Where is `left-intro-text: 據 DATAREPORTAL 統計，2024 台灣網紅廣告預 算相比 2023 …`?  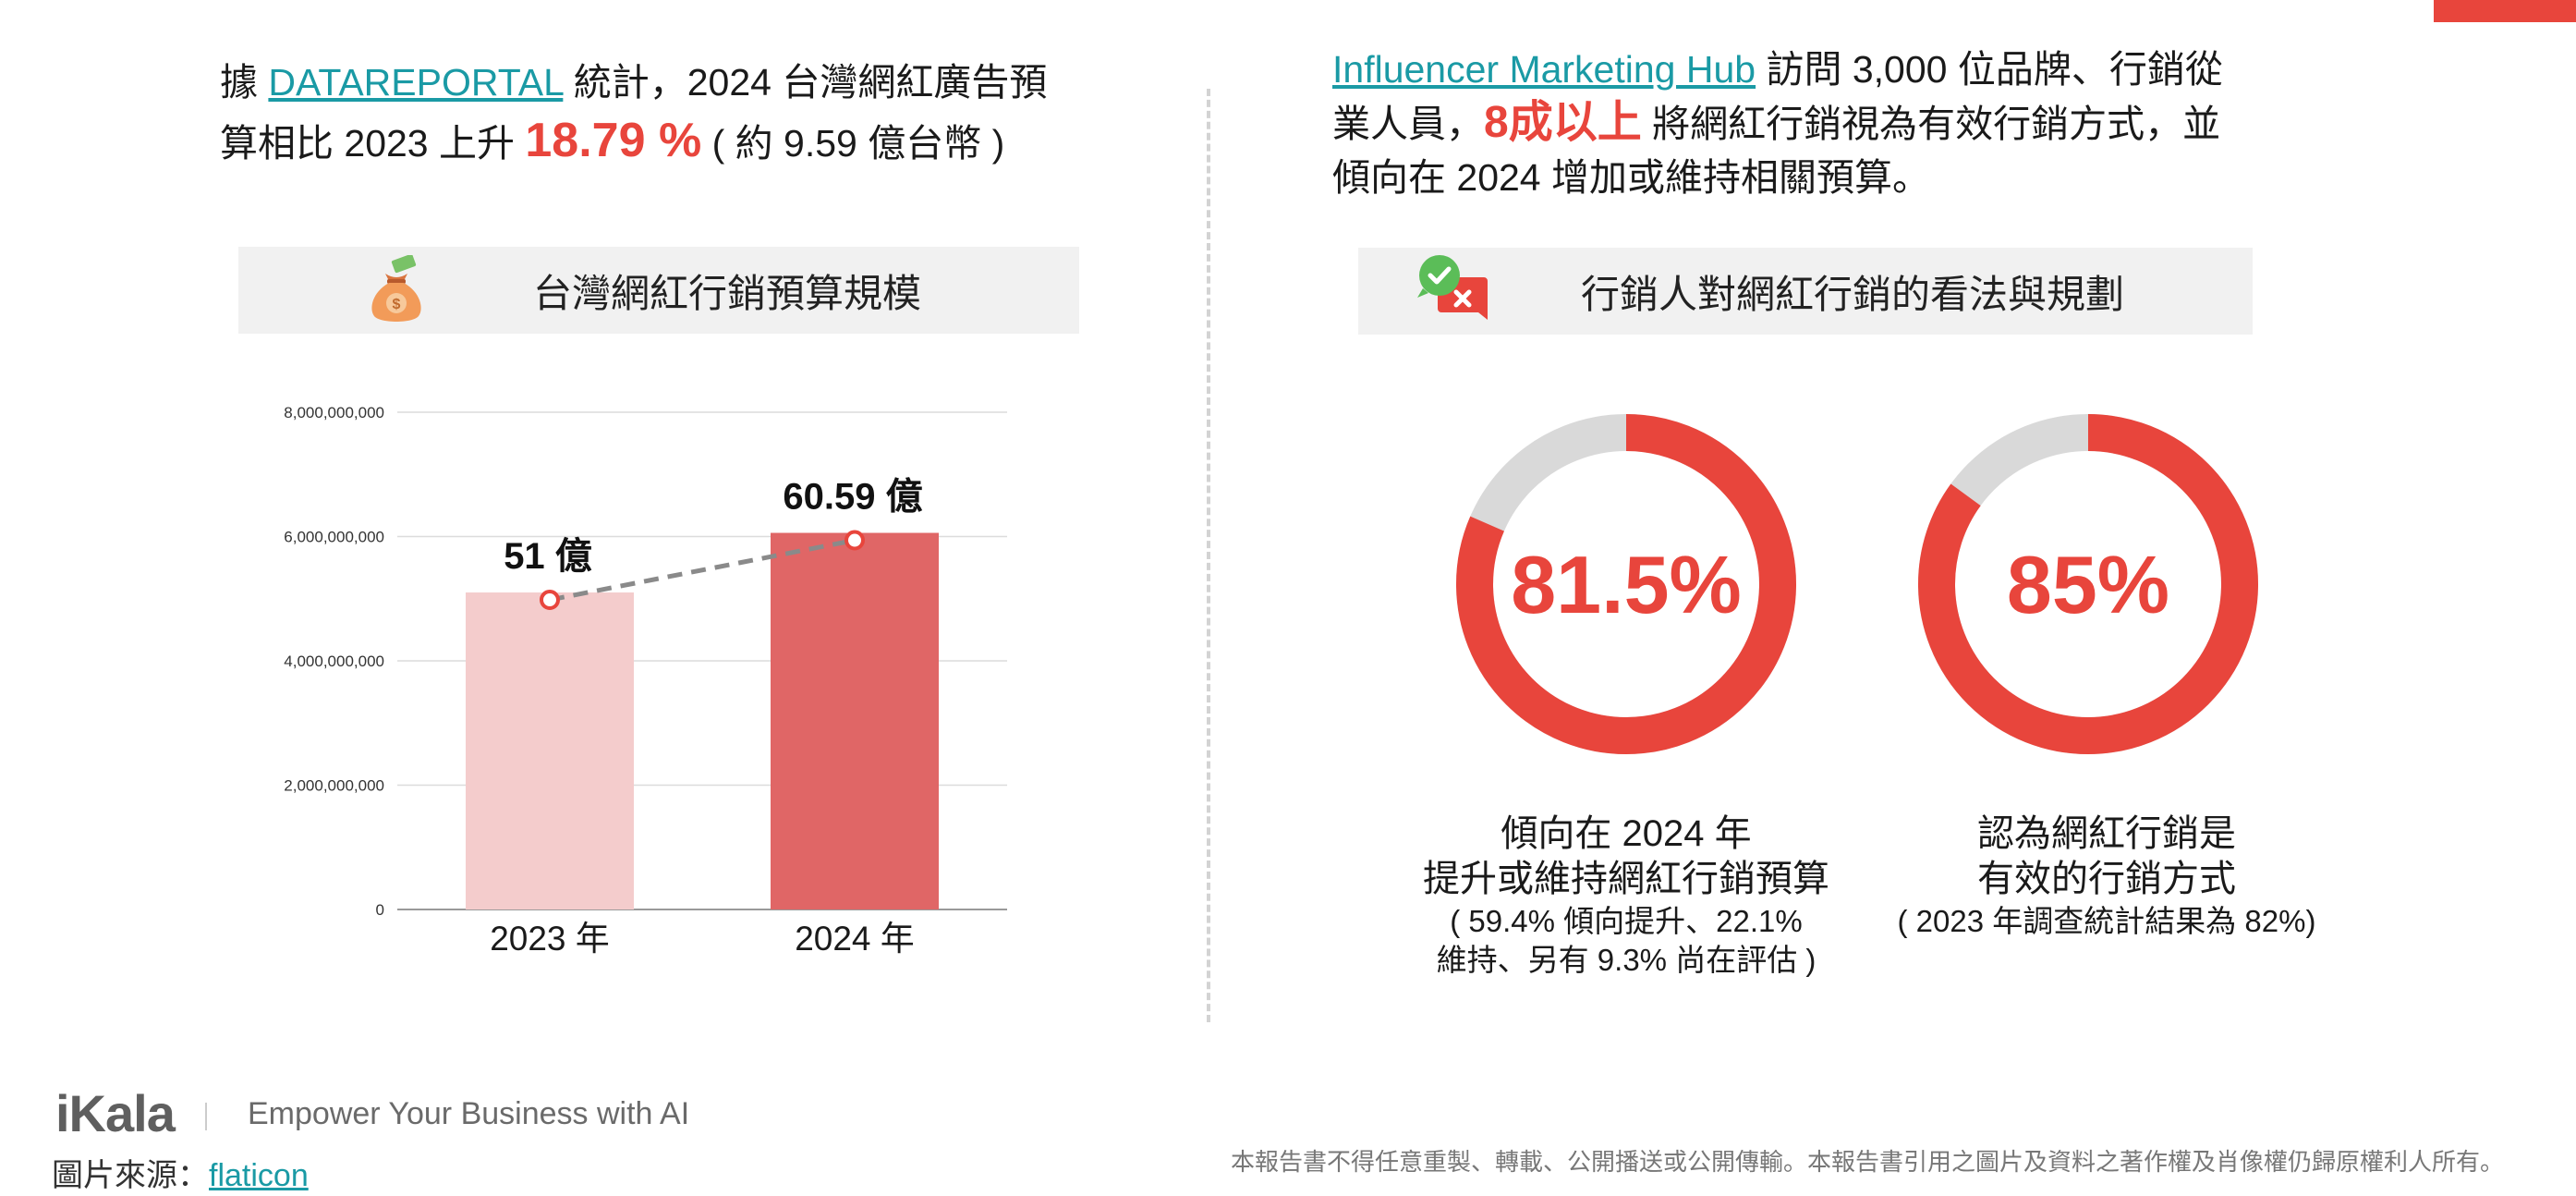
left-intro-text: 據 DATAREPORTAL 統計，2024 台灣網紅廣告預 算相比 2023 … is located at coordinates (686, 114).